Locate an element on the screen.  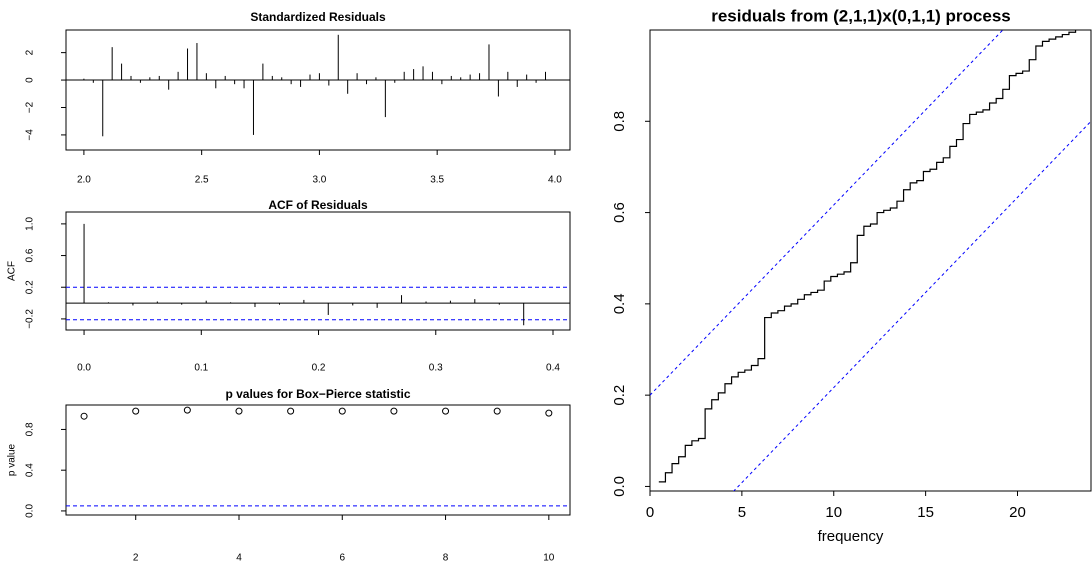
y-tick-label: −0.2 is located at coordinates (30, 319).